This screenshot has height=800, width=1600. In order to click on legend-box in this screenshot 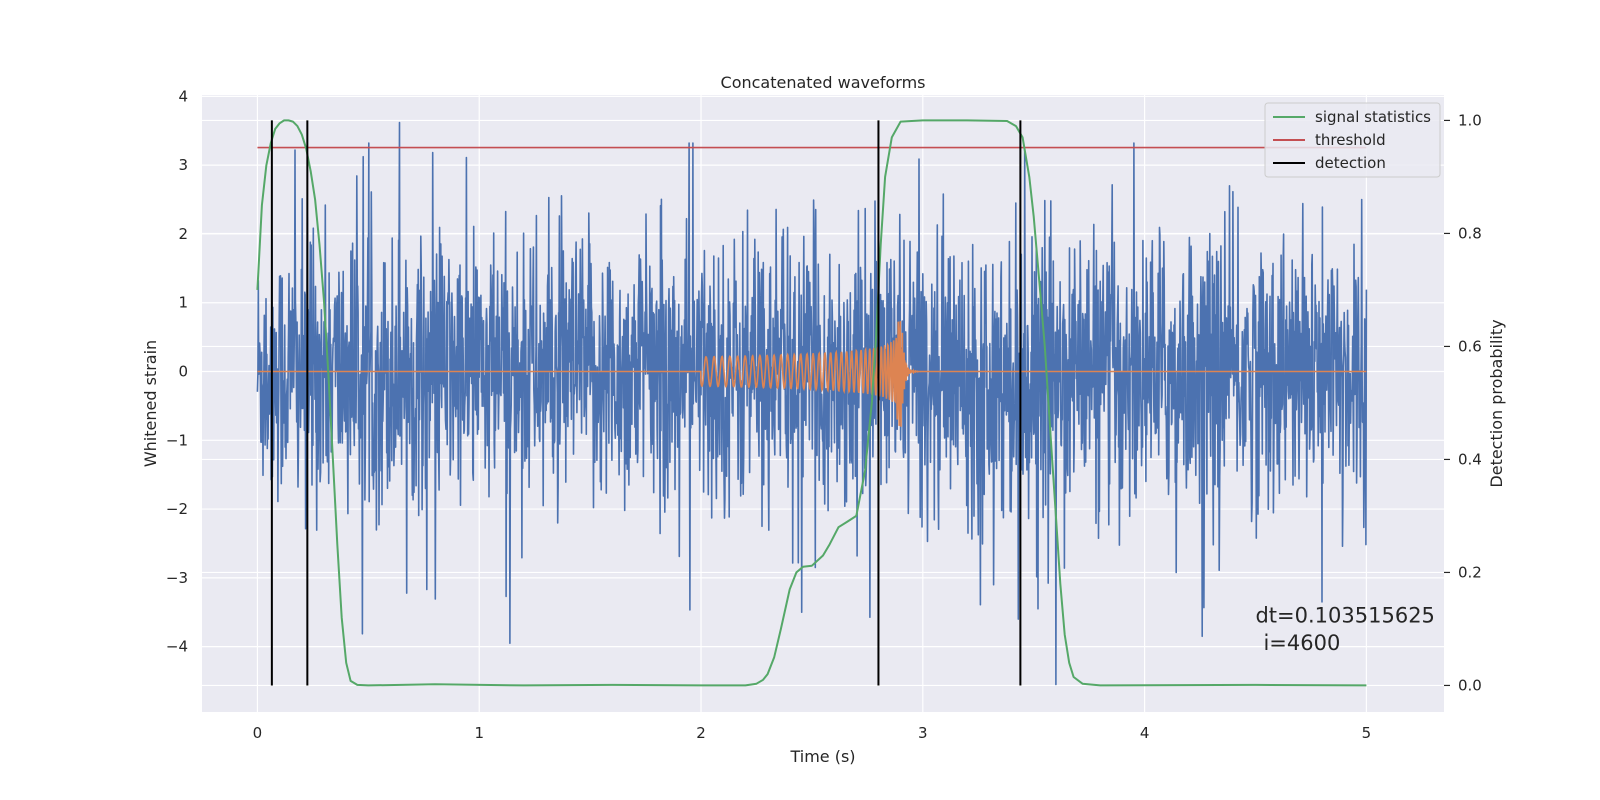, I will do `click(1352, 140)`.